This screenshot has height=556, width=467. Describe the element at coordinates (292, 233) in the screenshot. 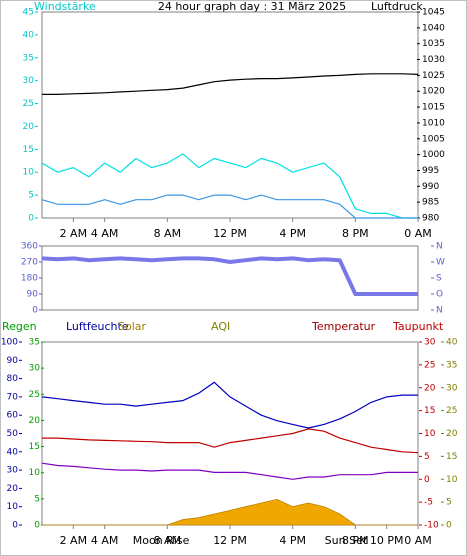

I see `x-tick-label: 4 PM` at that location.